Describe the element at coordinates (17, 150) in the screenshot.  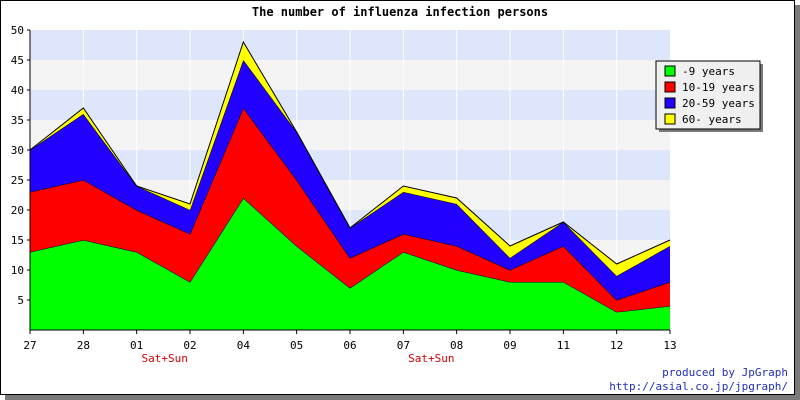
I see `y-tick-label: 30` at that location.